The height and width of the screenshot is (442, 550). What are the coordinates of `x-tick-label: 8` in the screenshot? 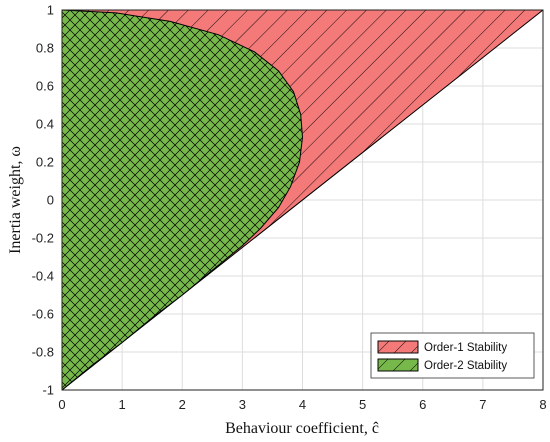 It's located at (542, 404).